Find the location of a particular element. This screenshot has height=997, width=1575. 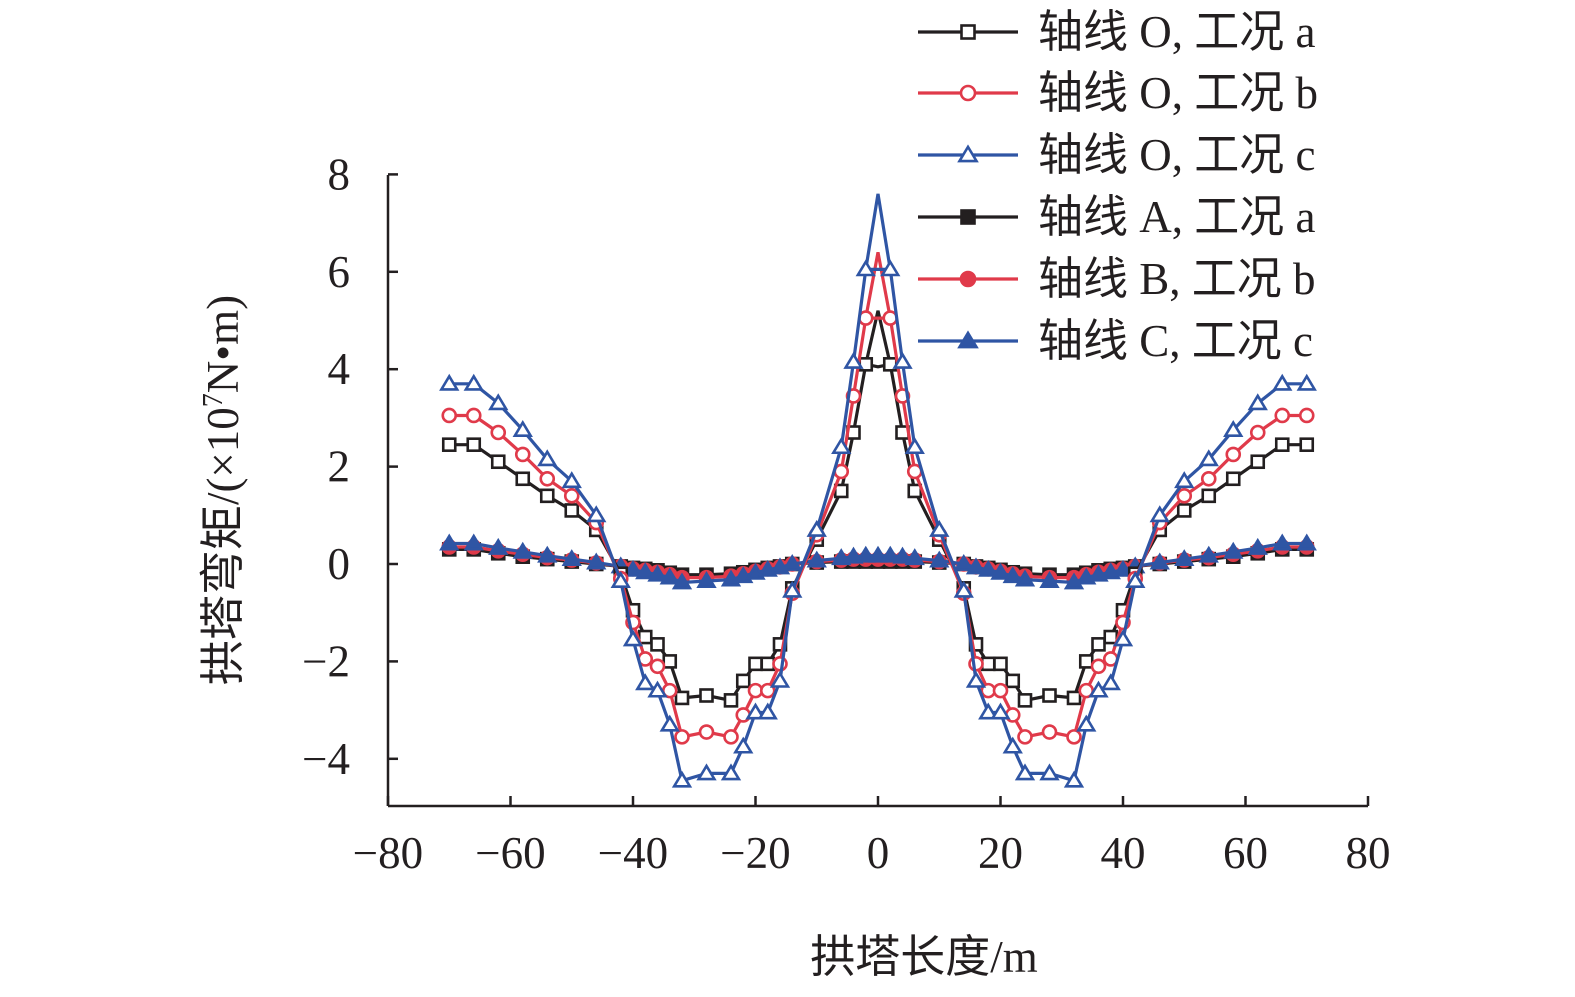

y-axis-label-main: 拱塔弯矩/(×10 is located at coordinates (223, 546).